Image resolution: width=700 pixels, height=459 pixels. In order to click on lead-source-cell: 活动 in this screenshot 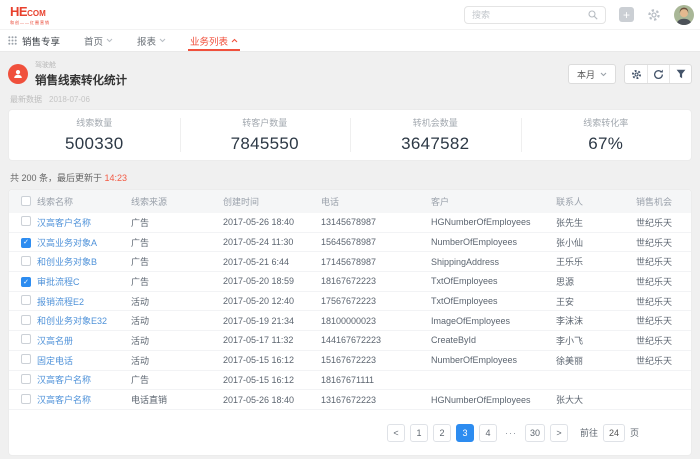, I will do `click(140, 301)`.